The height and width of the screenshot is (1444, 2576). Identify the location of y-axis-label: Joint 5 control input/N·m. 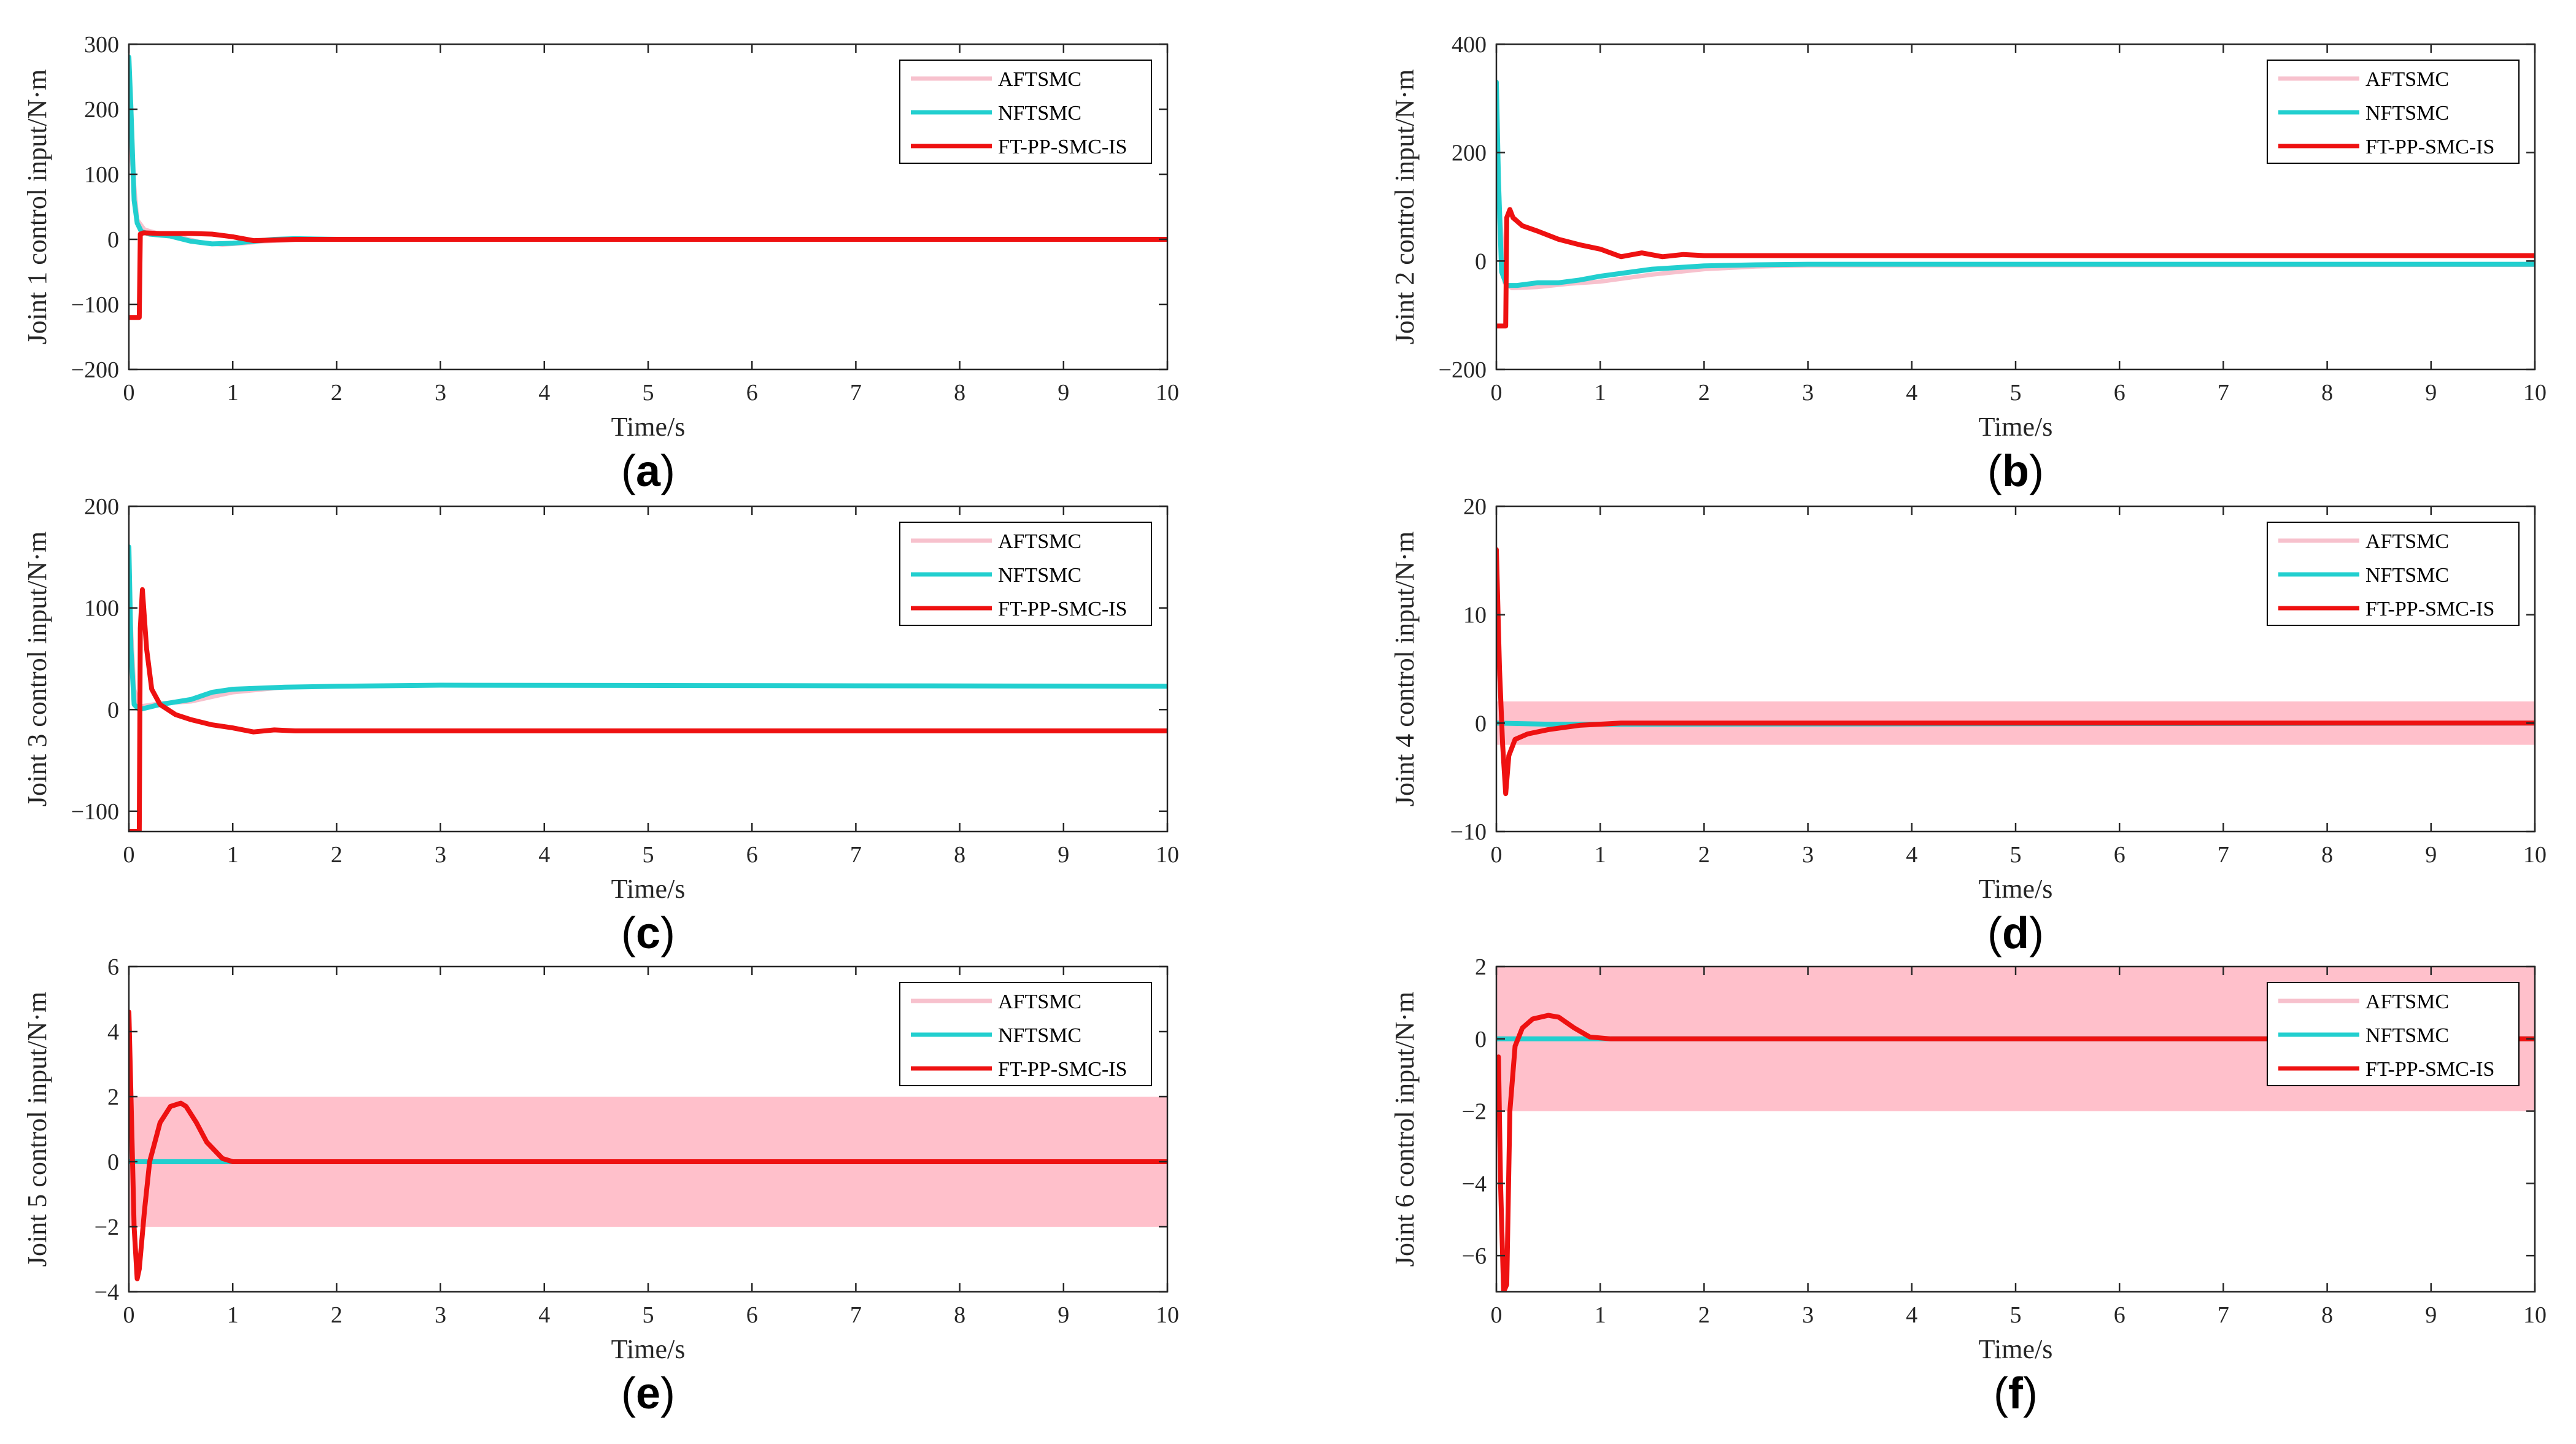
(37, 1129).